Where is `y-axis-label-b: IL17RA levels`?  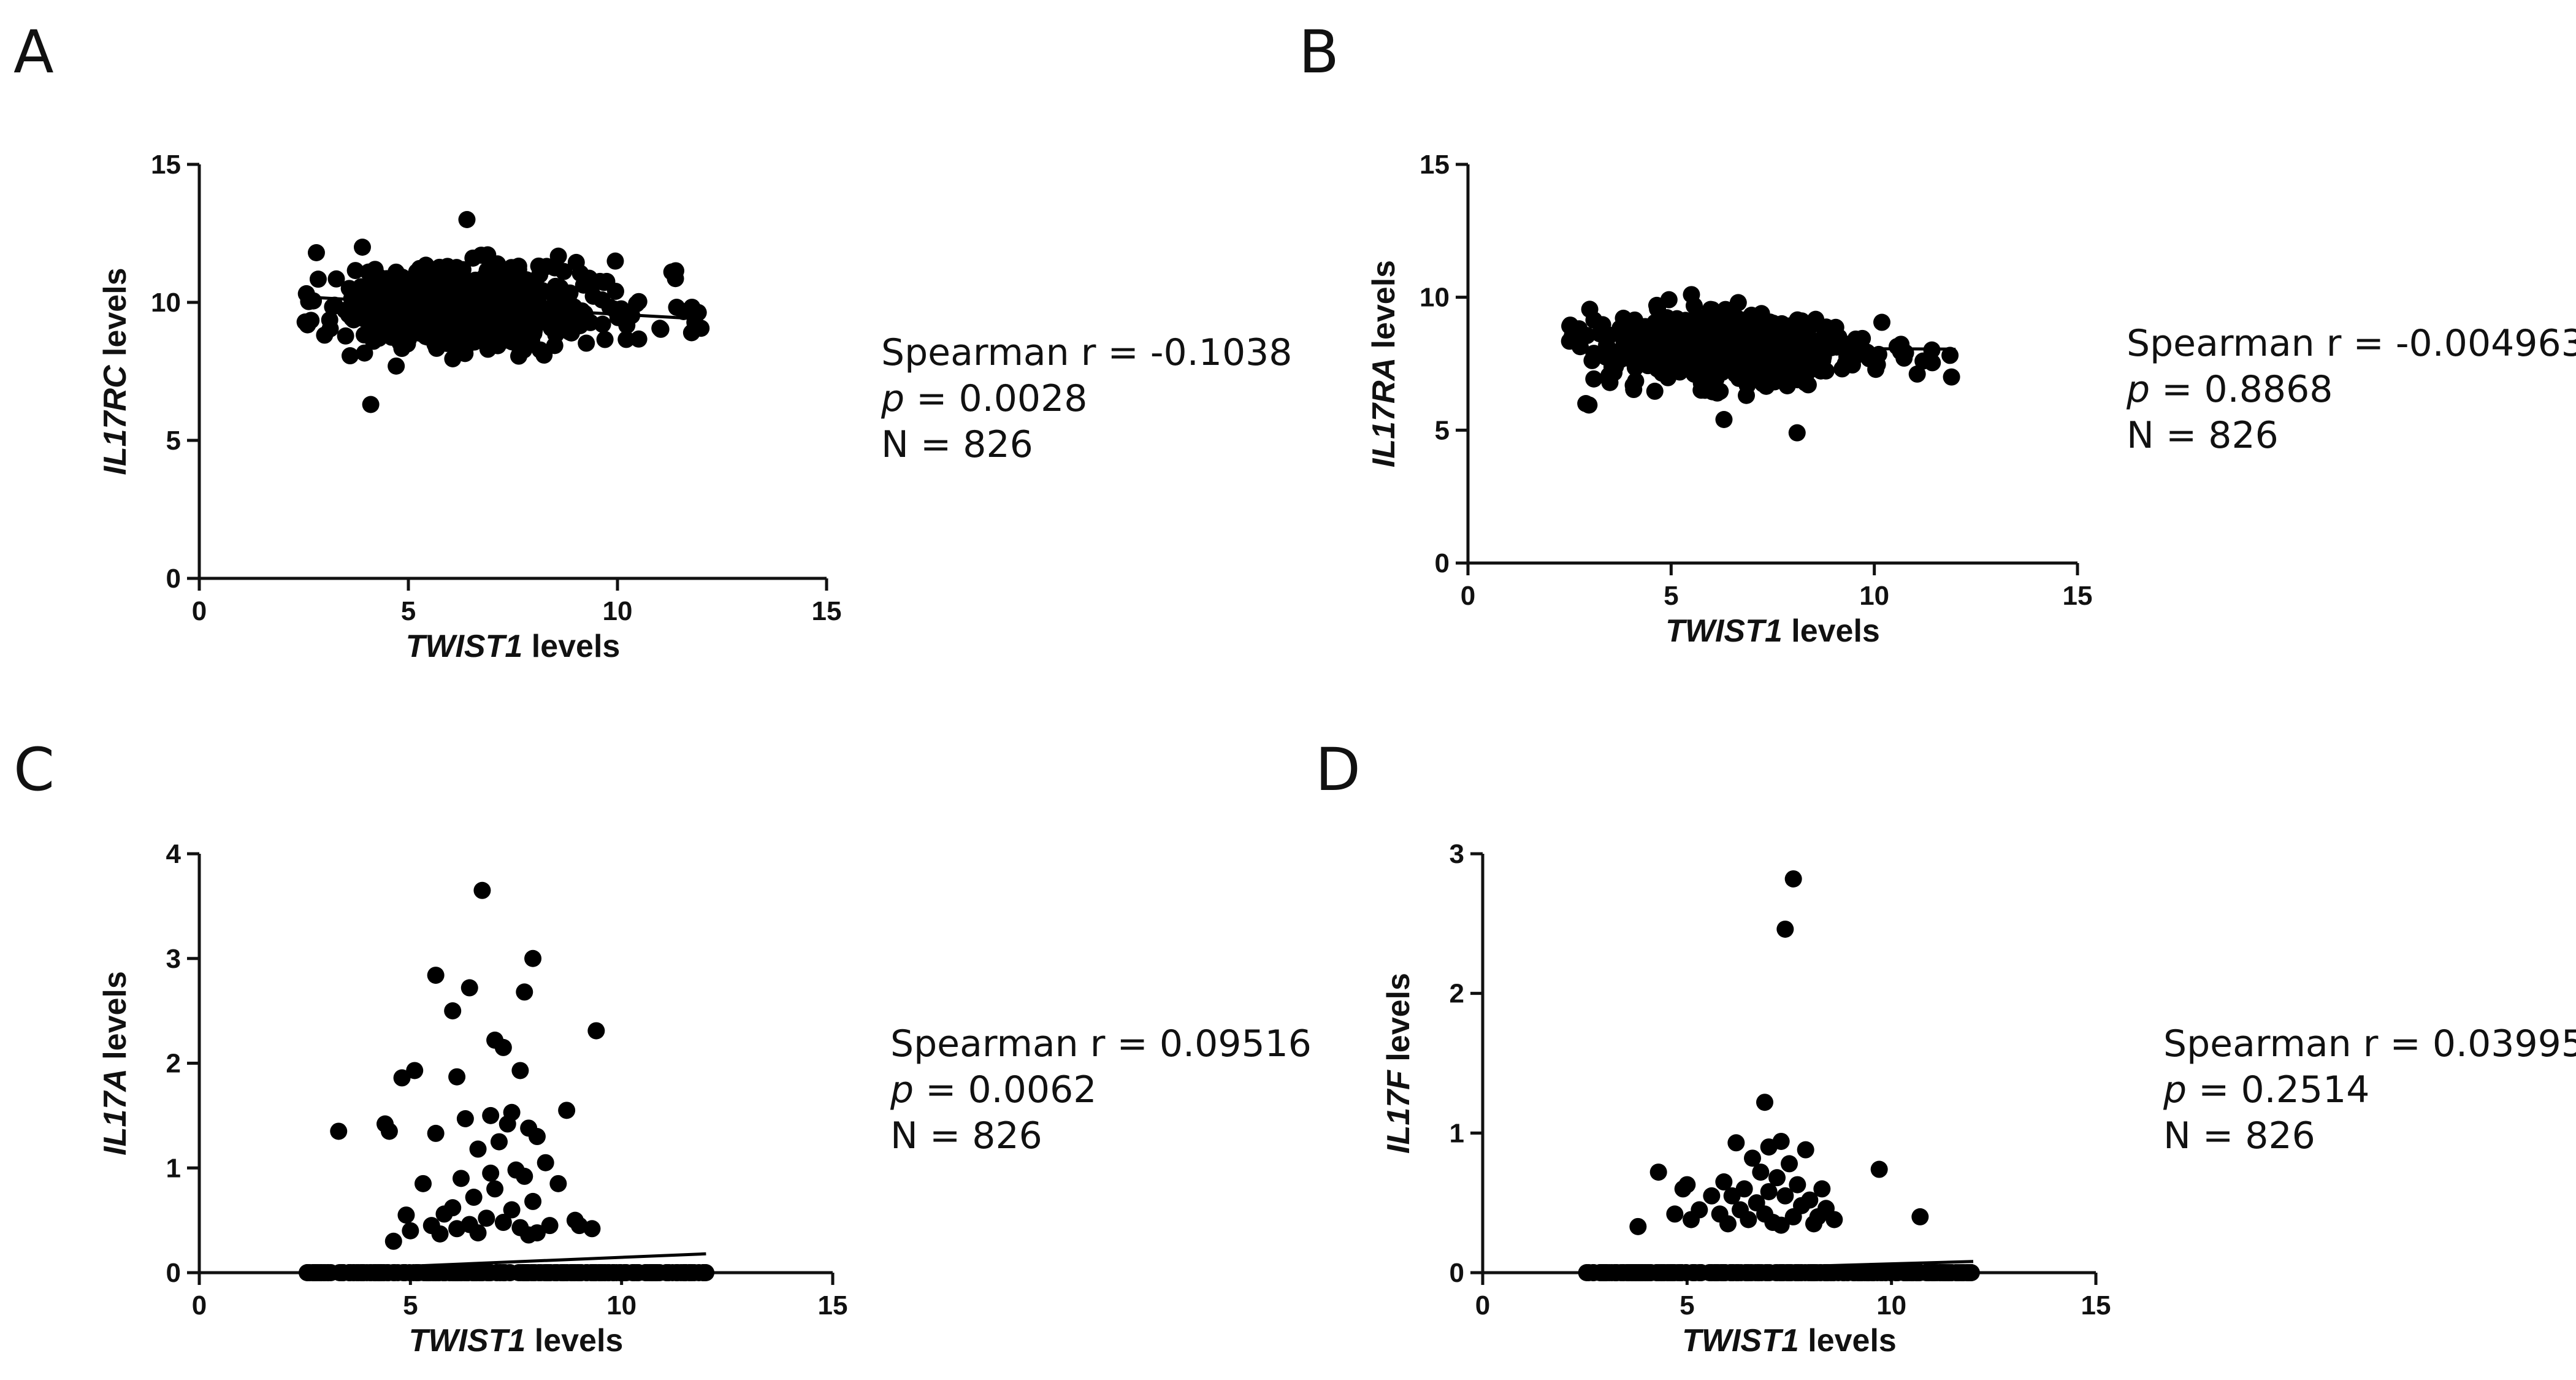 y-axis-label-b: IL17RA levels is located at coordinates (1384, 363).